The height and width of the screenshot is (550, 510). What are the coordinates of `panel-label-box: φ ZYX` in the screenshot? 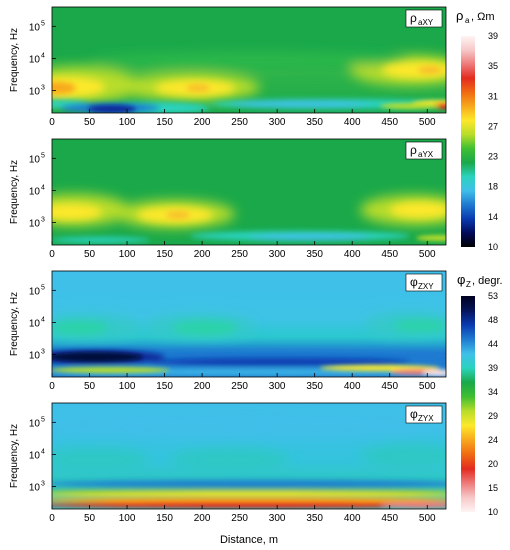 It's located at (424, 414).